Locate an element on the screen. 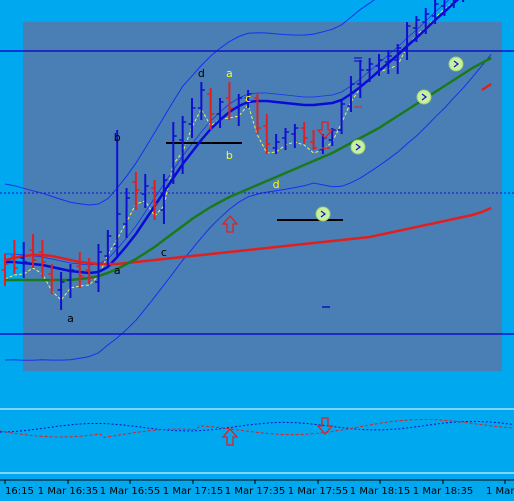 The height and width of the screenshot is (501, 514). oscillator-main-line is located at coordinates (256, 428).